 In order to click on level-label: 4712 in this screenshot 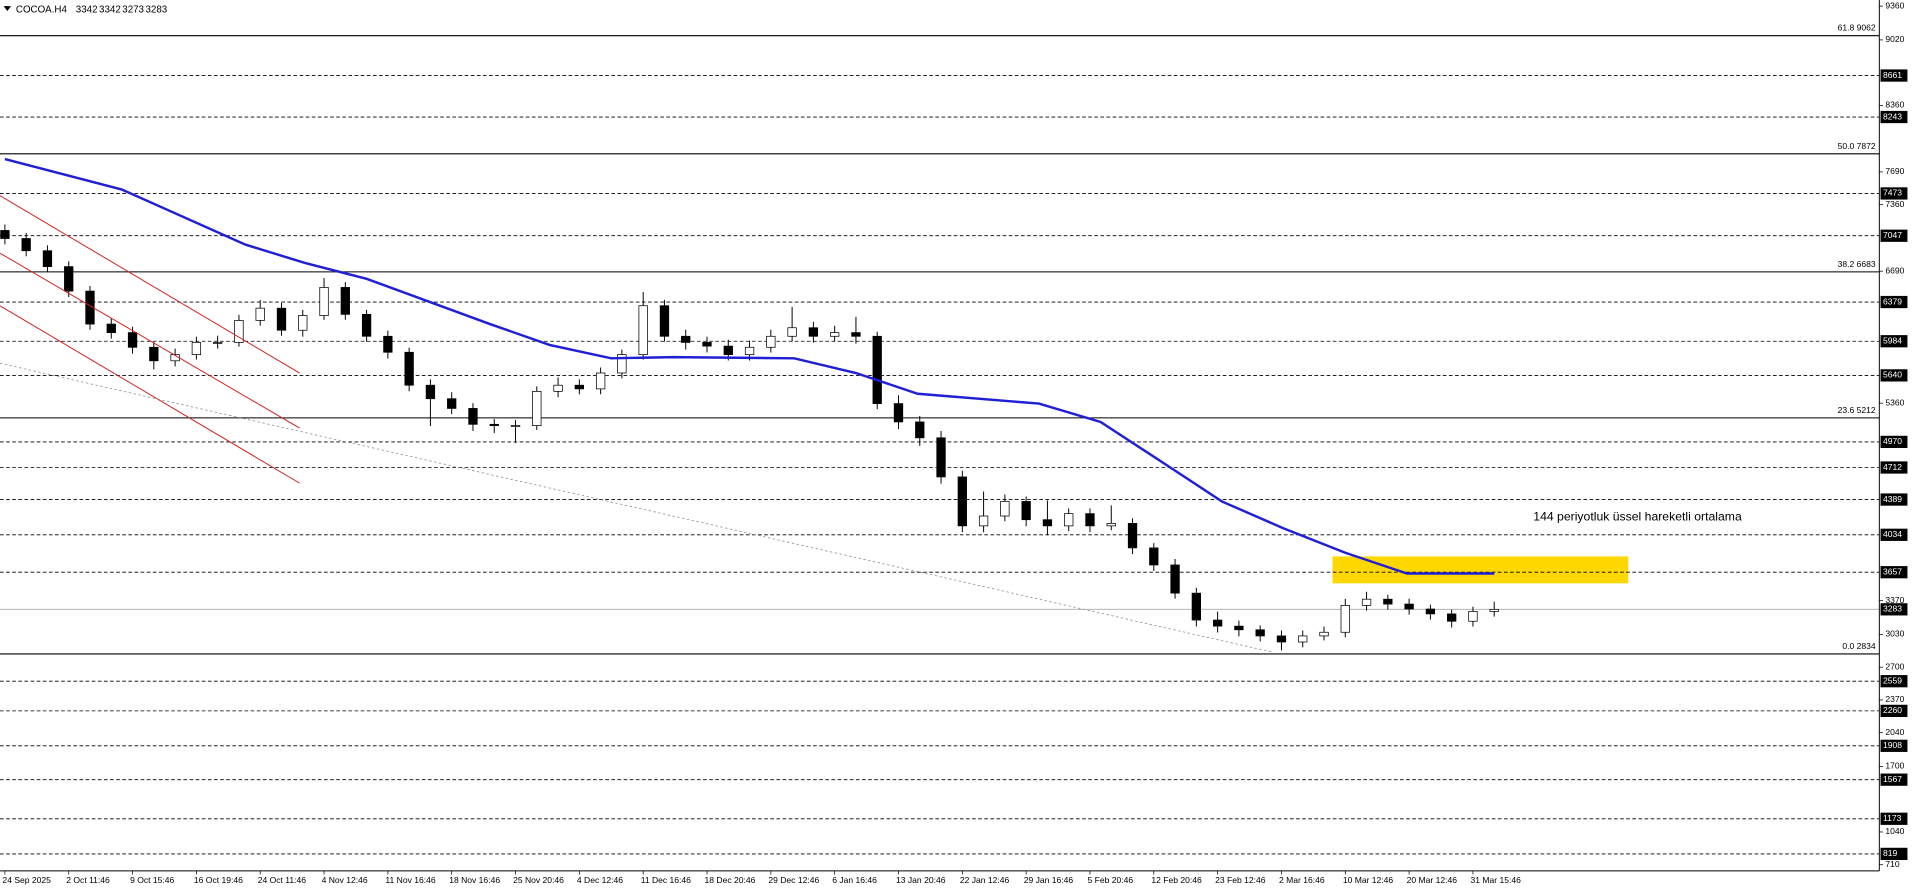, I will do `click(1892, 467)`.